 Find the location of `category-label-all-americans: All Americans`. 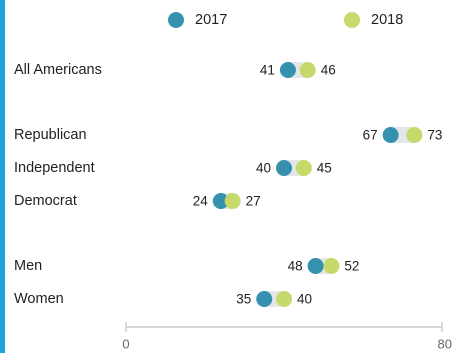

category-label-all-americans: All Americans is located at coordinates (58, 70).